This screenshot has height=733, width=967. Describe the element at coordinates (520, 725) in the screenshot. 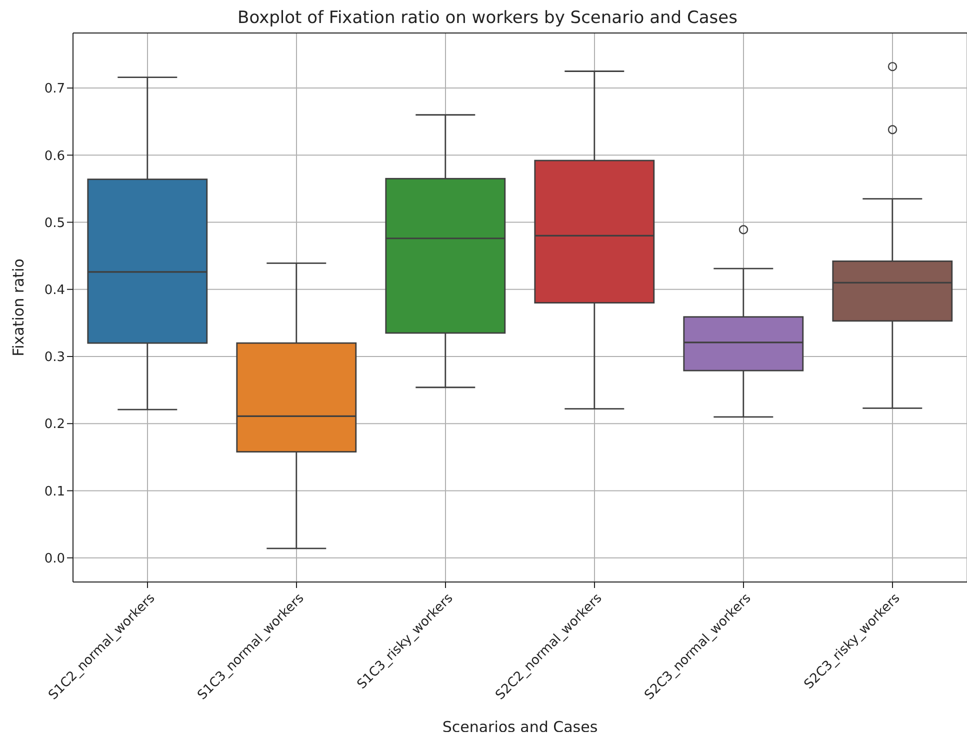

I see `x-axis-title: Scenarios and Cases` at that location.